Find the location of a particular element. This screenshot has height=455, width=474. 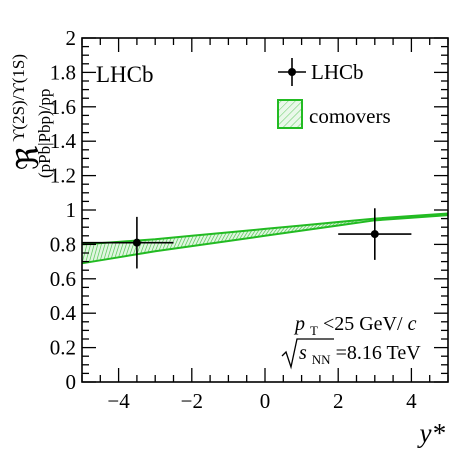

energy-annotation-s: s is located at coordinates (303, 353).